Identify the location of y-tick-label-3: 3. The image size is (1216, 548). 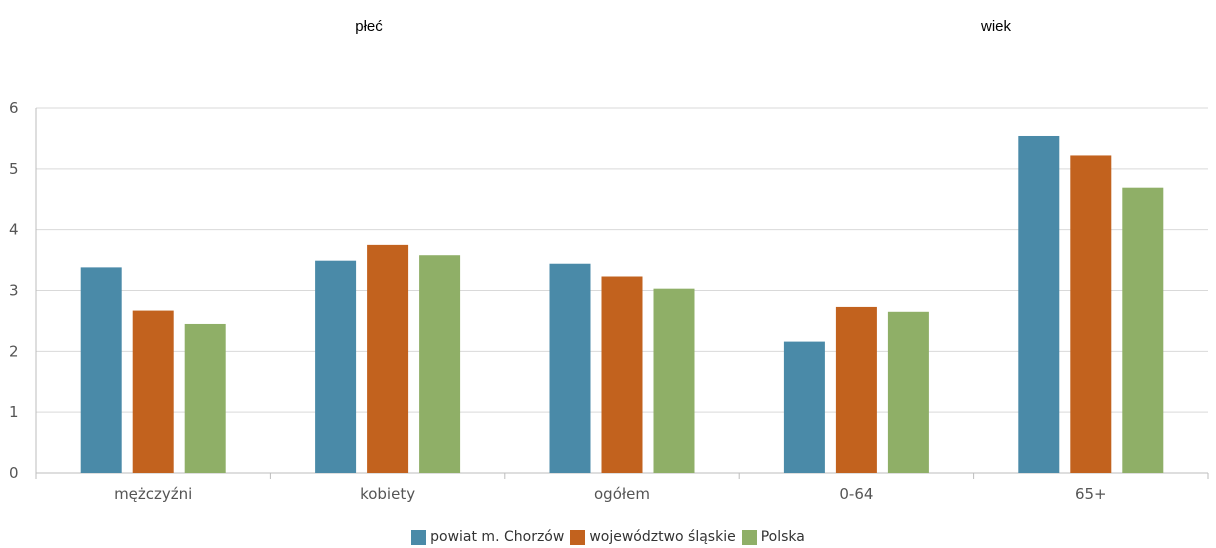
(14, 291).